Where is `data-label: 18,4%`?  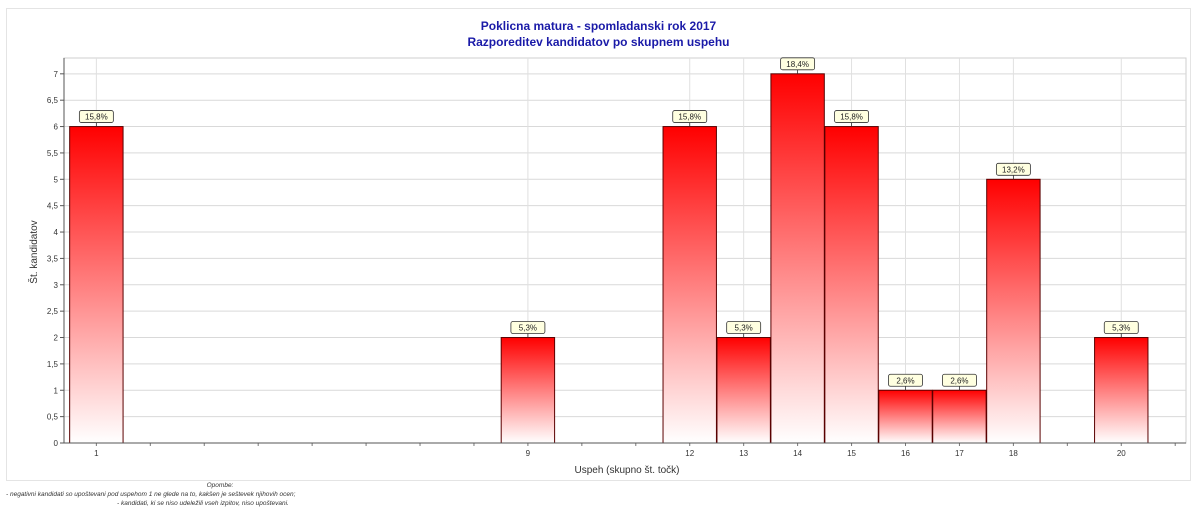 data-label: 18,4% is located at coordinates (797, 64).